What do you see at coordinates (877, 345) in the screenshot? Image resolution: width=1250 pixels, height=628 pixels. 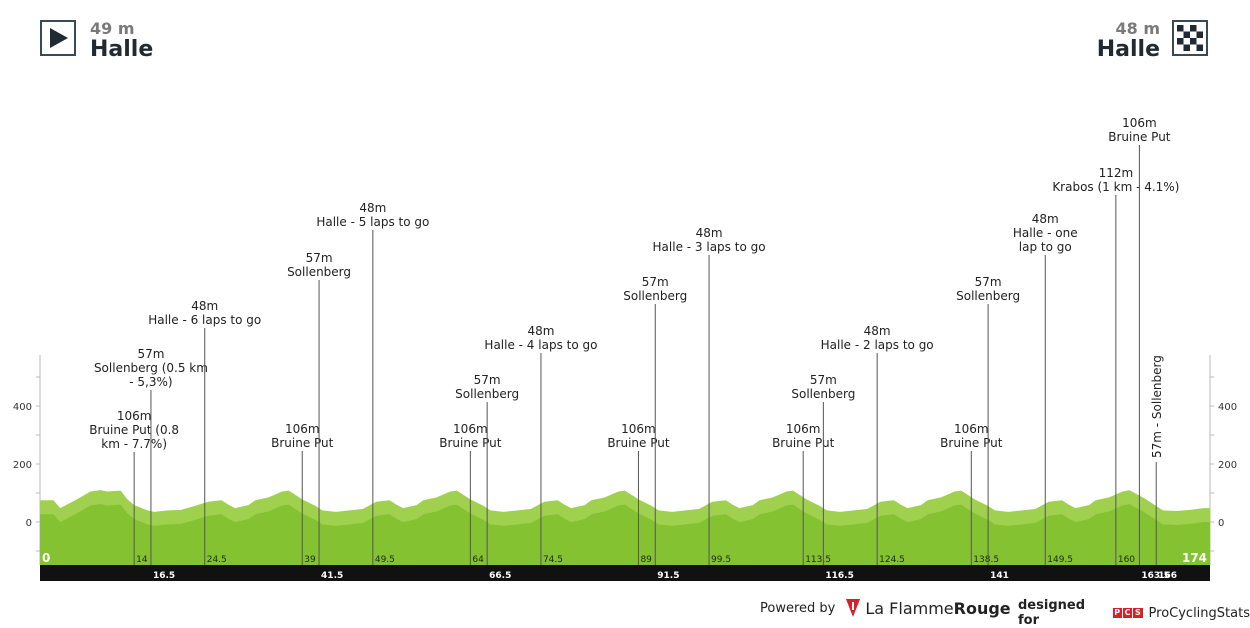 I see `climb-label: Halle - 2 laps to go` at bounding box center [877, 345].